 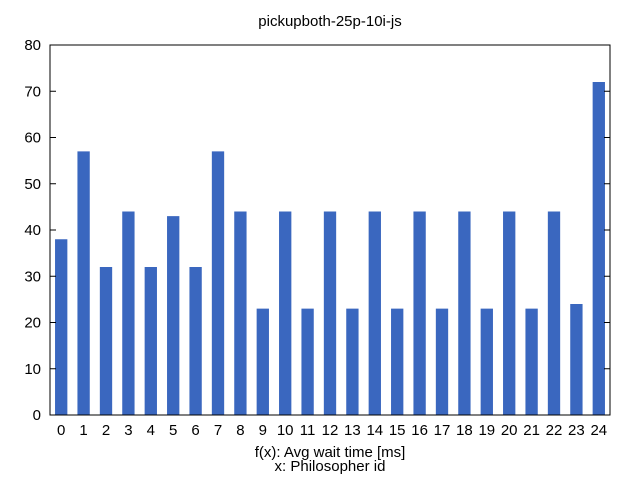 What do you see at coordinates (32, 323) in the screenshot?
I see `y-tick-label: 20` at bounding box center [32, 323].